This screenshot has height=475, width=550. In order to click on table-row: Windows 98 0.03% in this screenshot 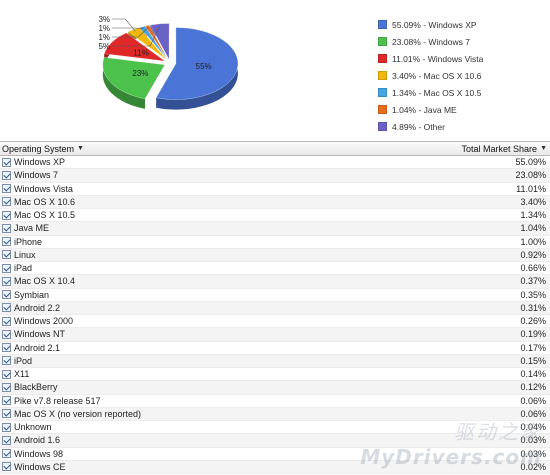, I will do `click(275, 454)`.